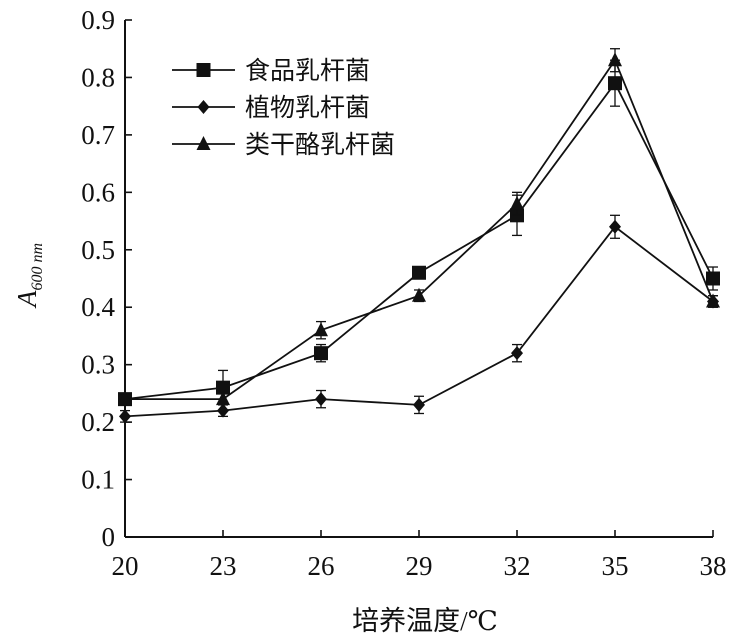 This screenshot has height=642, width=730. What do you see at coordinates (321, 566) in the screenshot?
I see `x-tick-label: 26` at bounding box center [321, 566].